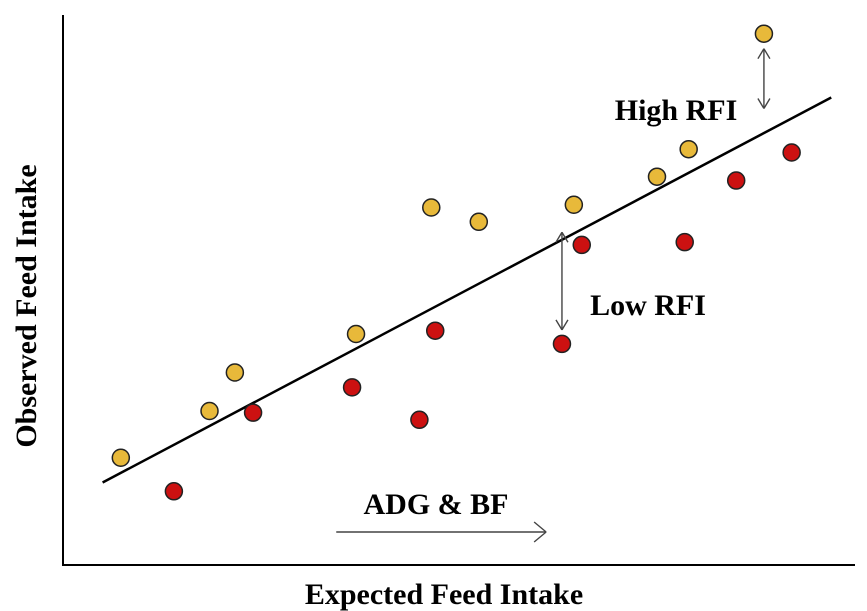  I want to click on low-rfi-arrow-head-bottom-right, so click(565, 325).